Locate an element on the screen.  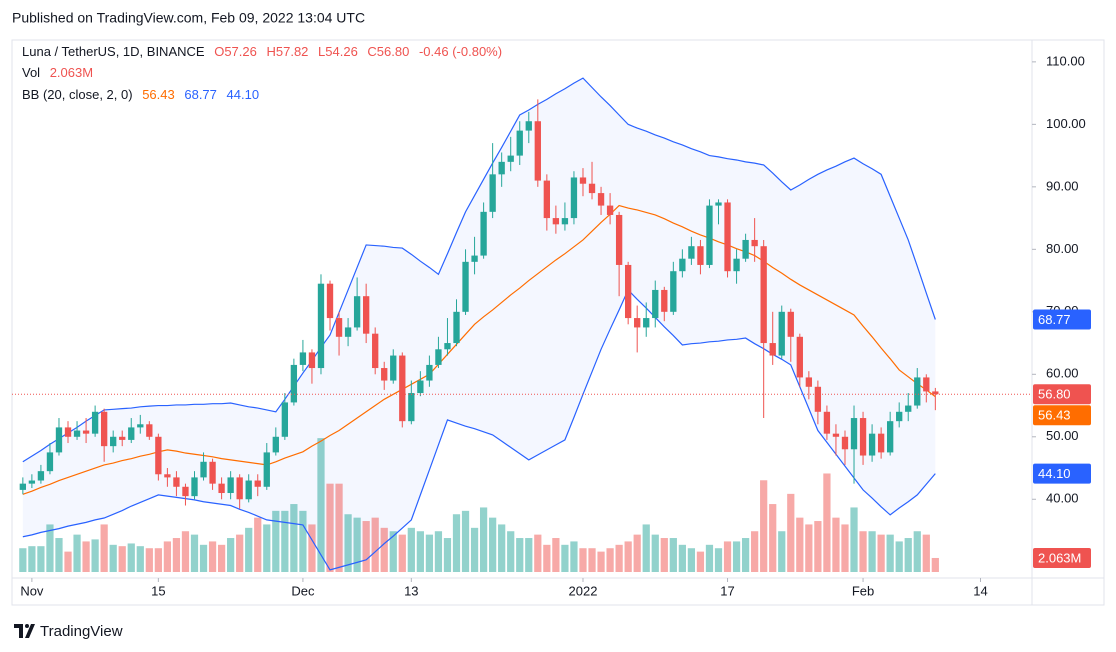
y-tick-label: 60.00 is located at coordinates (1062, 373).